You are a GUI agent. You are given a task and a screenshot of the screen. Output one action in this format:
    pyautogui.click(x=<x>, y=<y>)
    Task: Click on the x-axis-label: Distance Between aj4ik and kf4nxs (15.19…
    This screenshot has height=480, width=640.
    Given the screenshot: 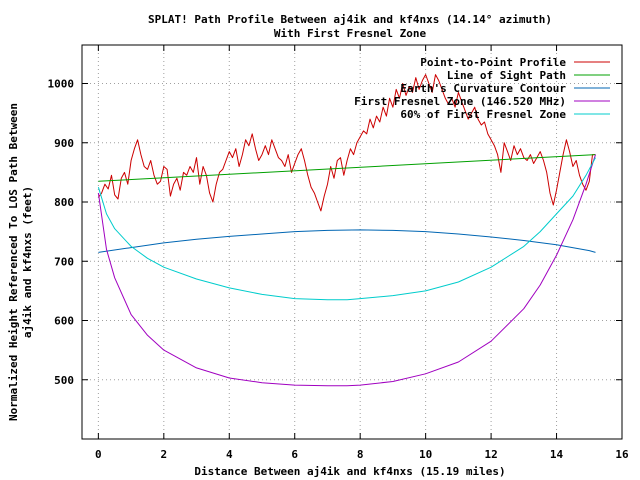 What is the action you would take?
    pyautogui.click(x=349, y=471)
    